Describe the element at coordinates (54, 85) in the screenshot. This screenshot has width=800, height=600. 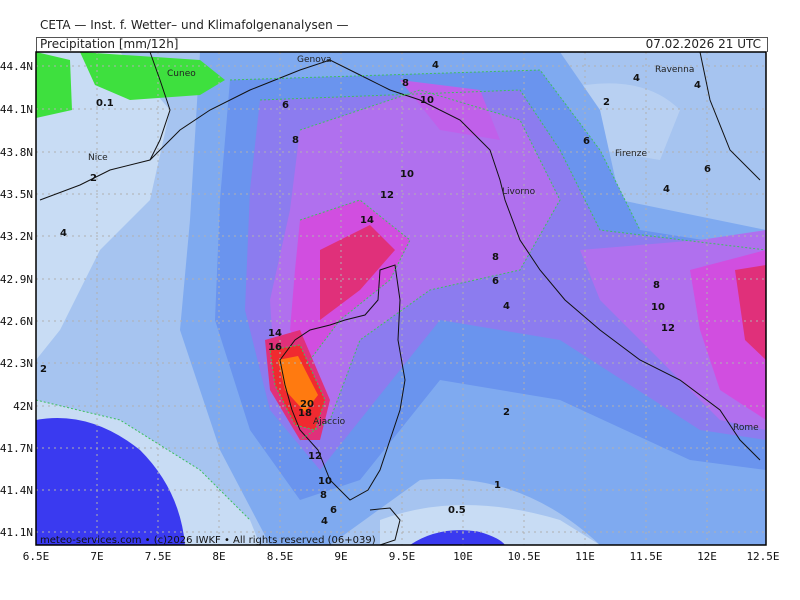
I see `field-green-w` at that location.